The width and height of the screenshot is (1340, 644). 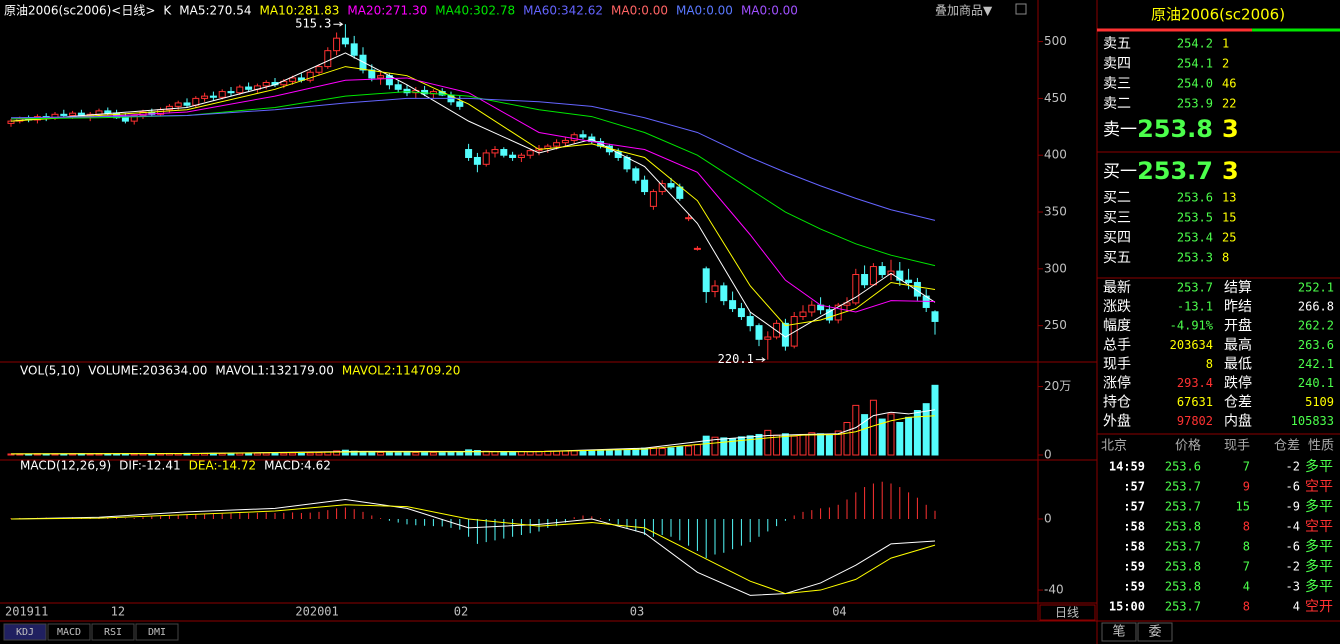 What do you see at coordinates (167, 11) in the screenshot?
I see `legend-label: K` at bounding box center [167, 11].